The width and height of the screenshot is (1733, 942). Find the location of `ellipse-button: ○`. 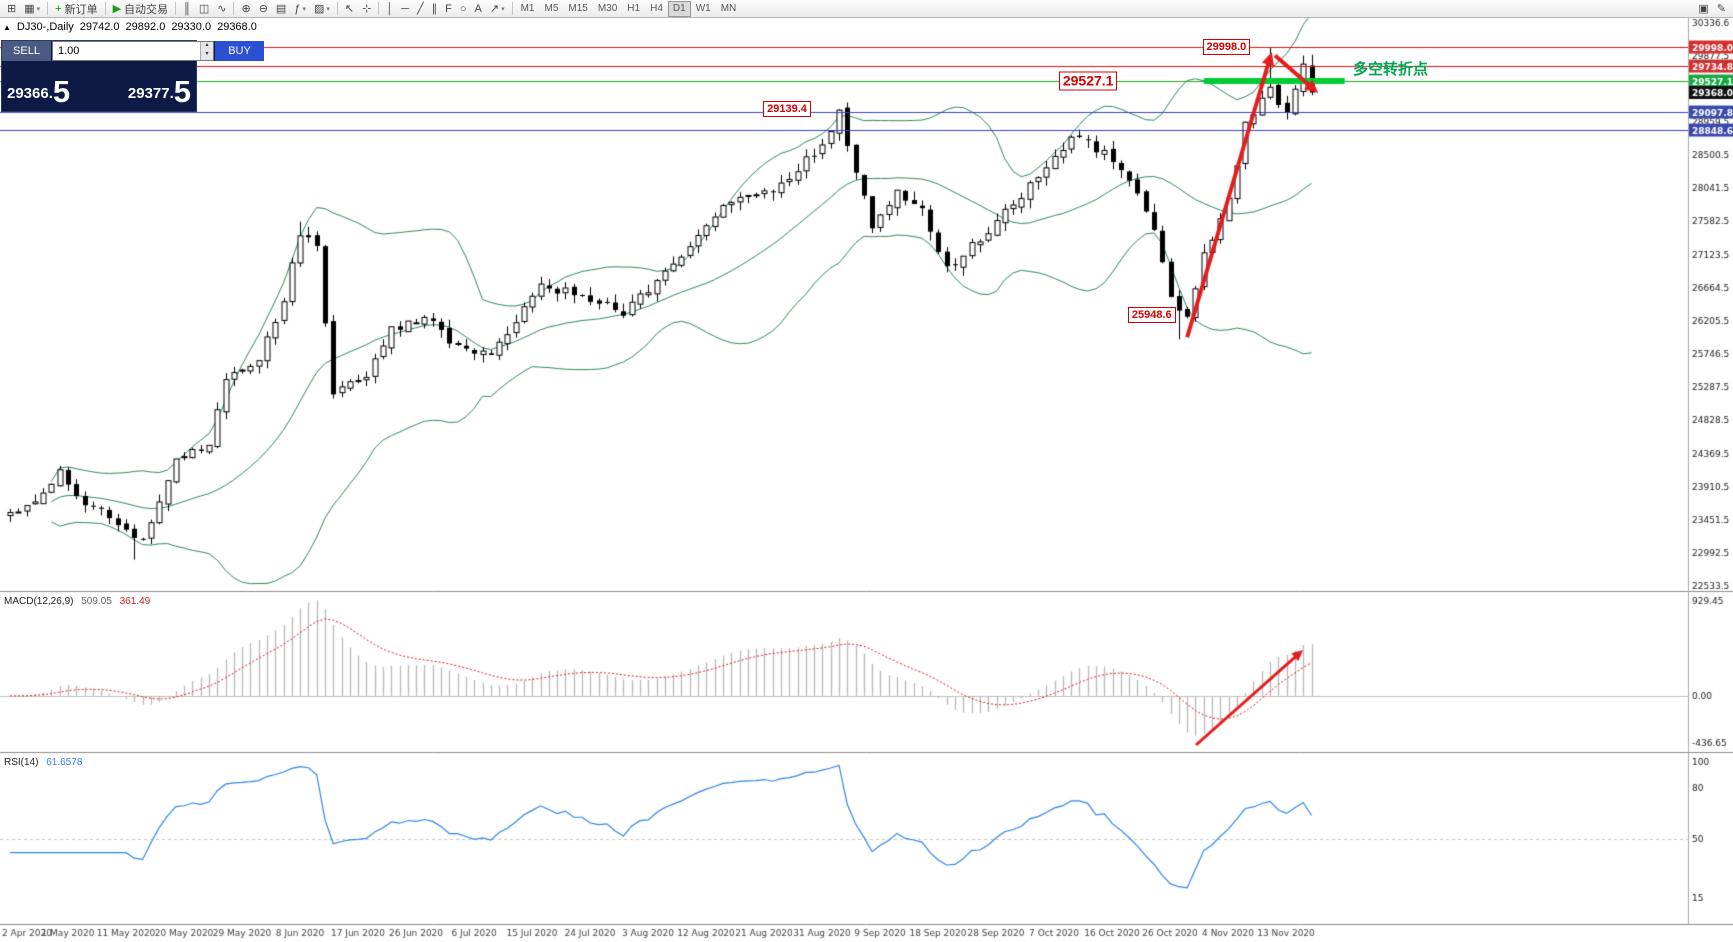

ellipse-button: ○ is located at coordinates (463, 9).